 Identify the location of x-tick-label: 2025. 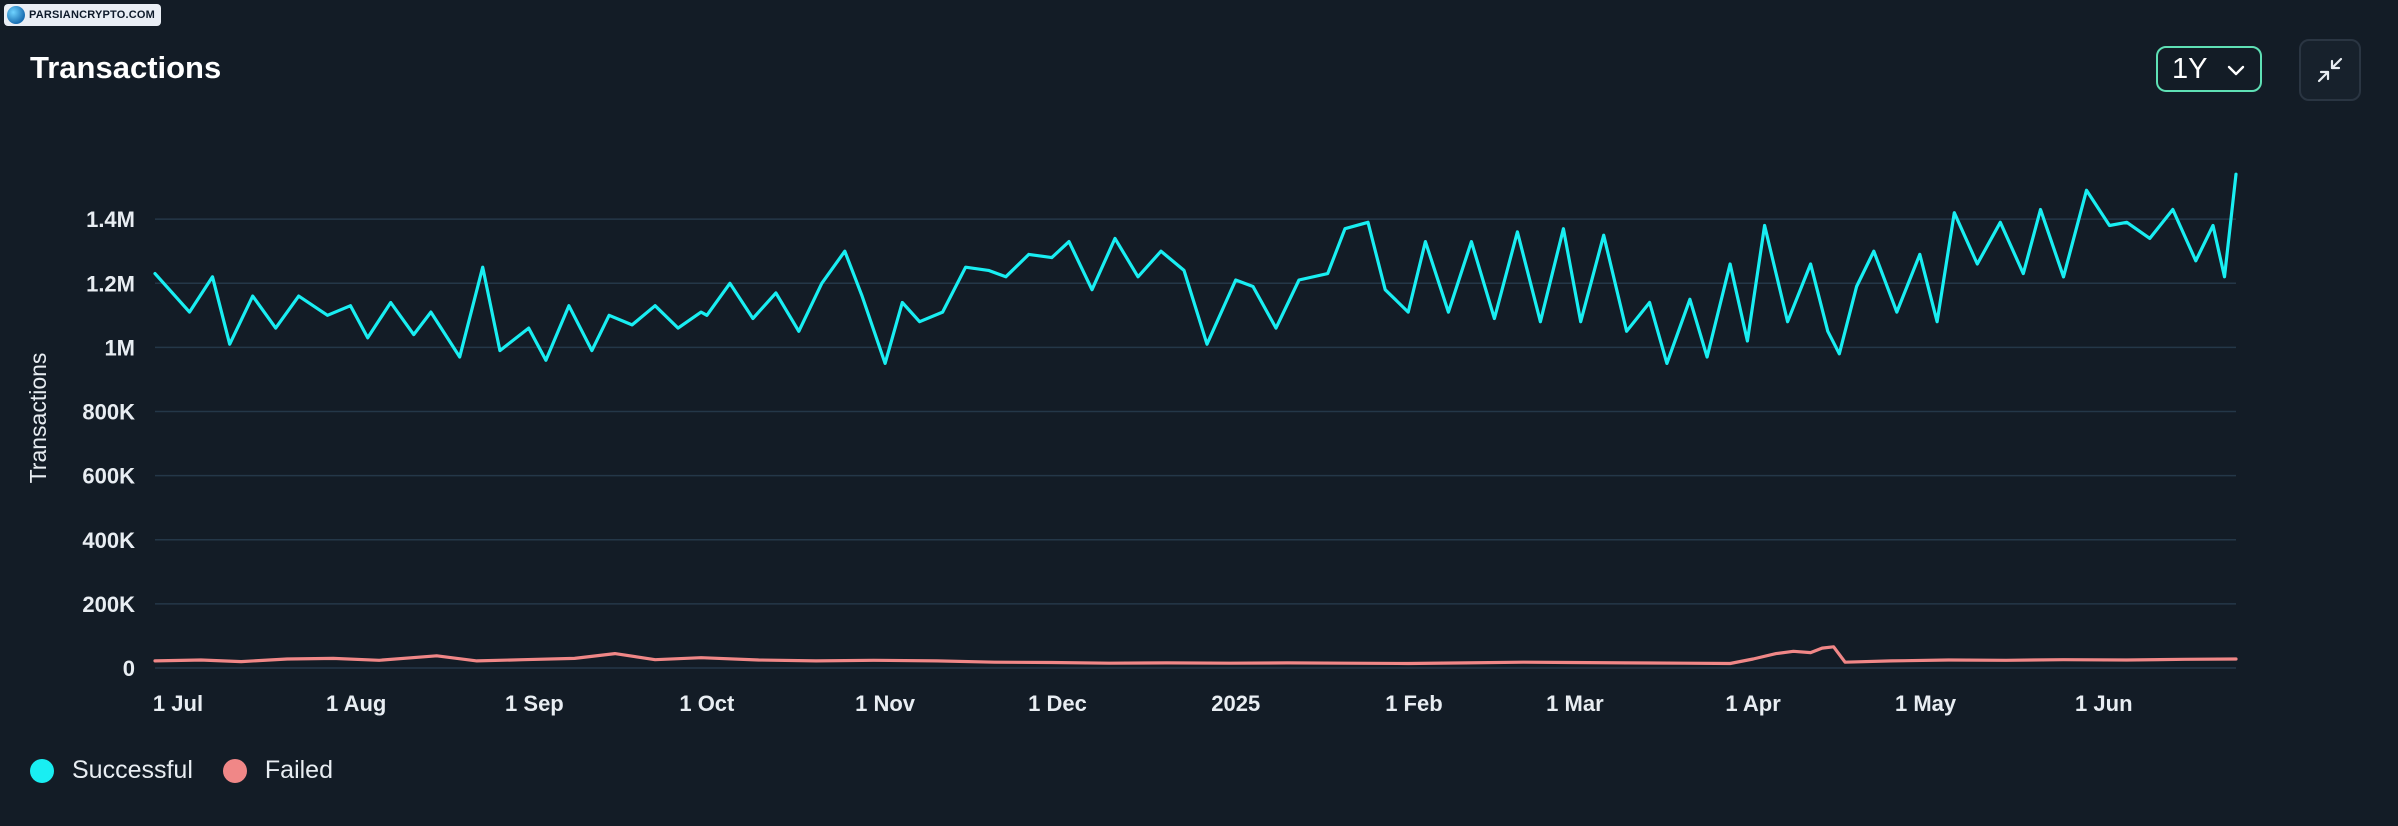
(1235, 703).